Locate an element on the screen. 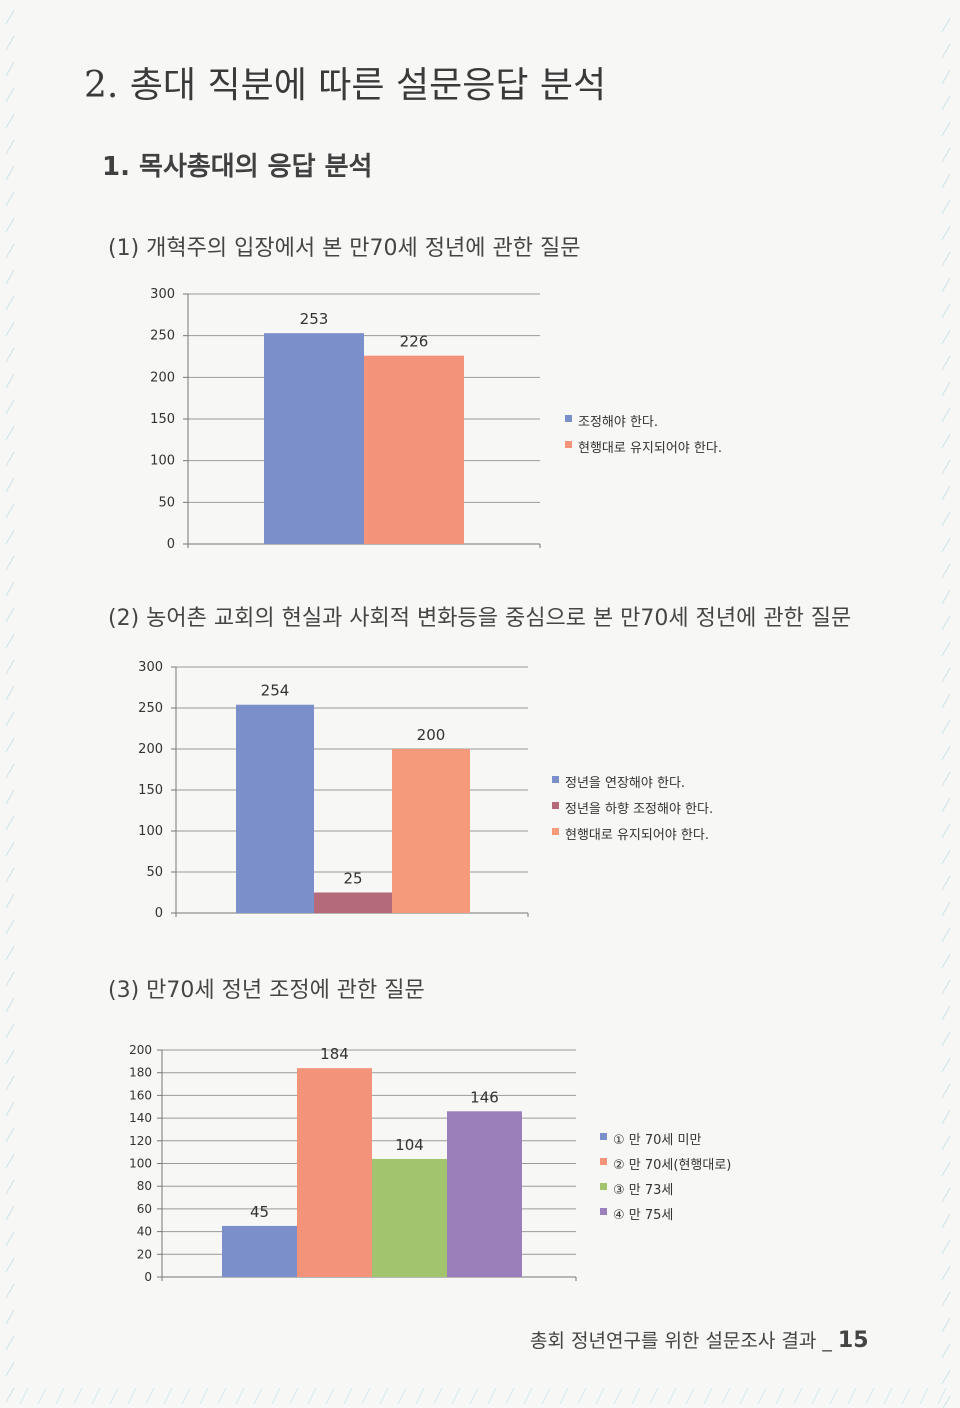 This screenshot has width=960, height=1408. data-label: 45 is located at coordinates (259, 1212).